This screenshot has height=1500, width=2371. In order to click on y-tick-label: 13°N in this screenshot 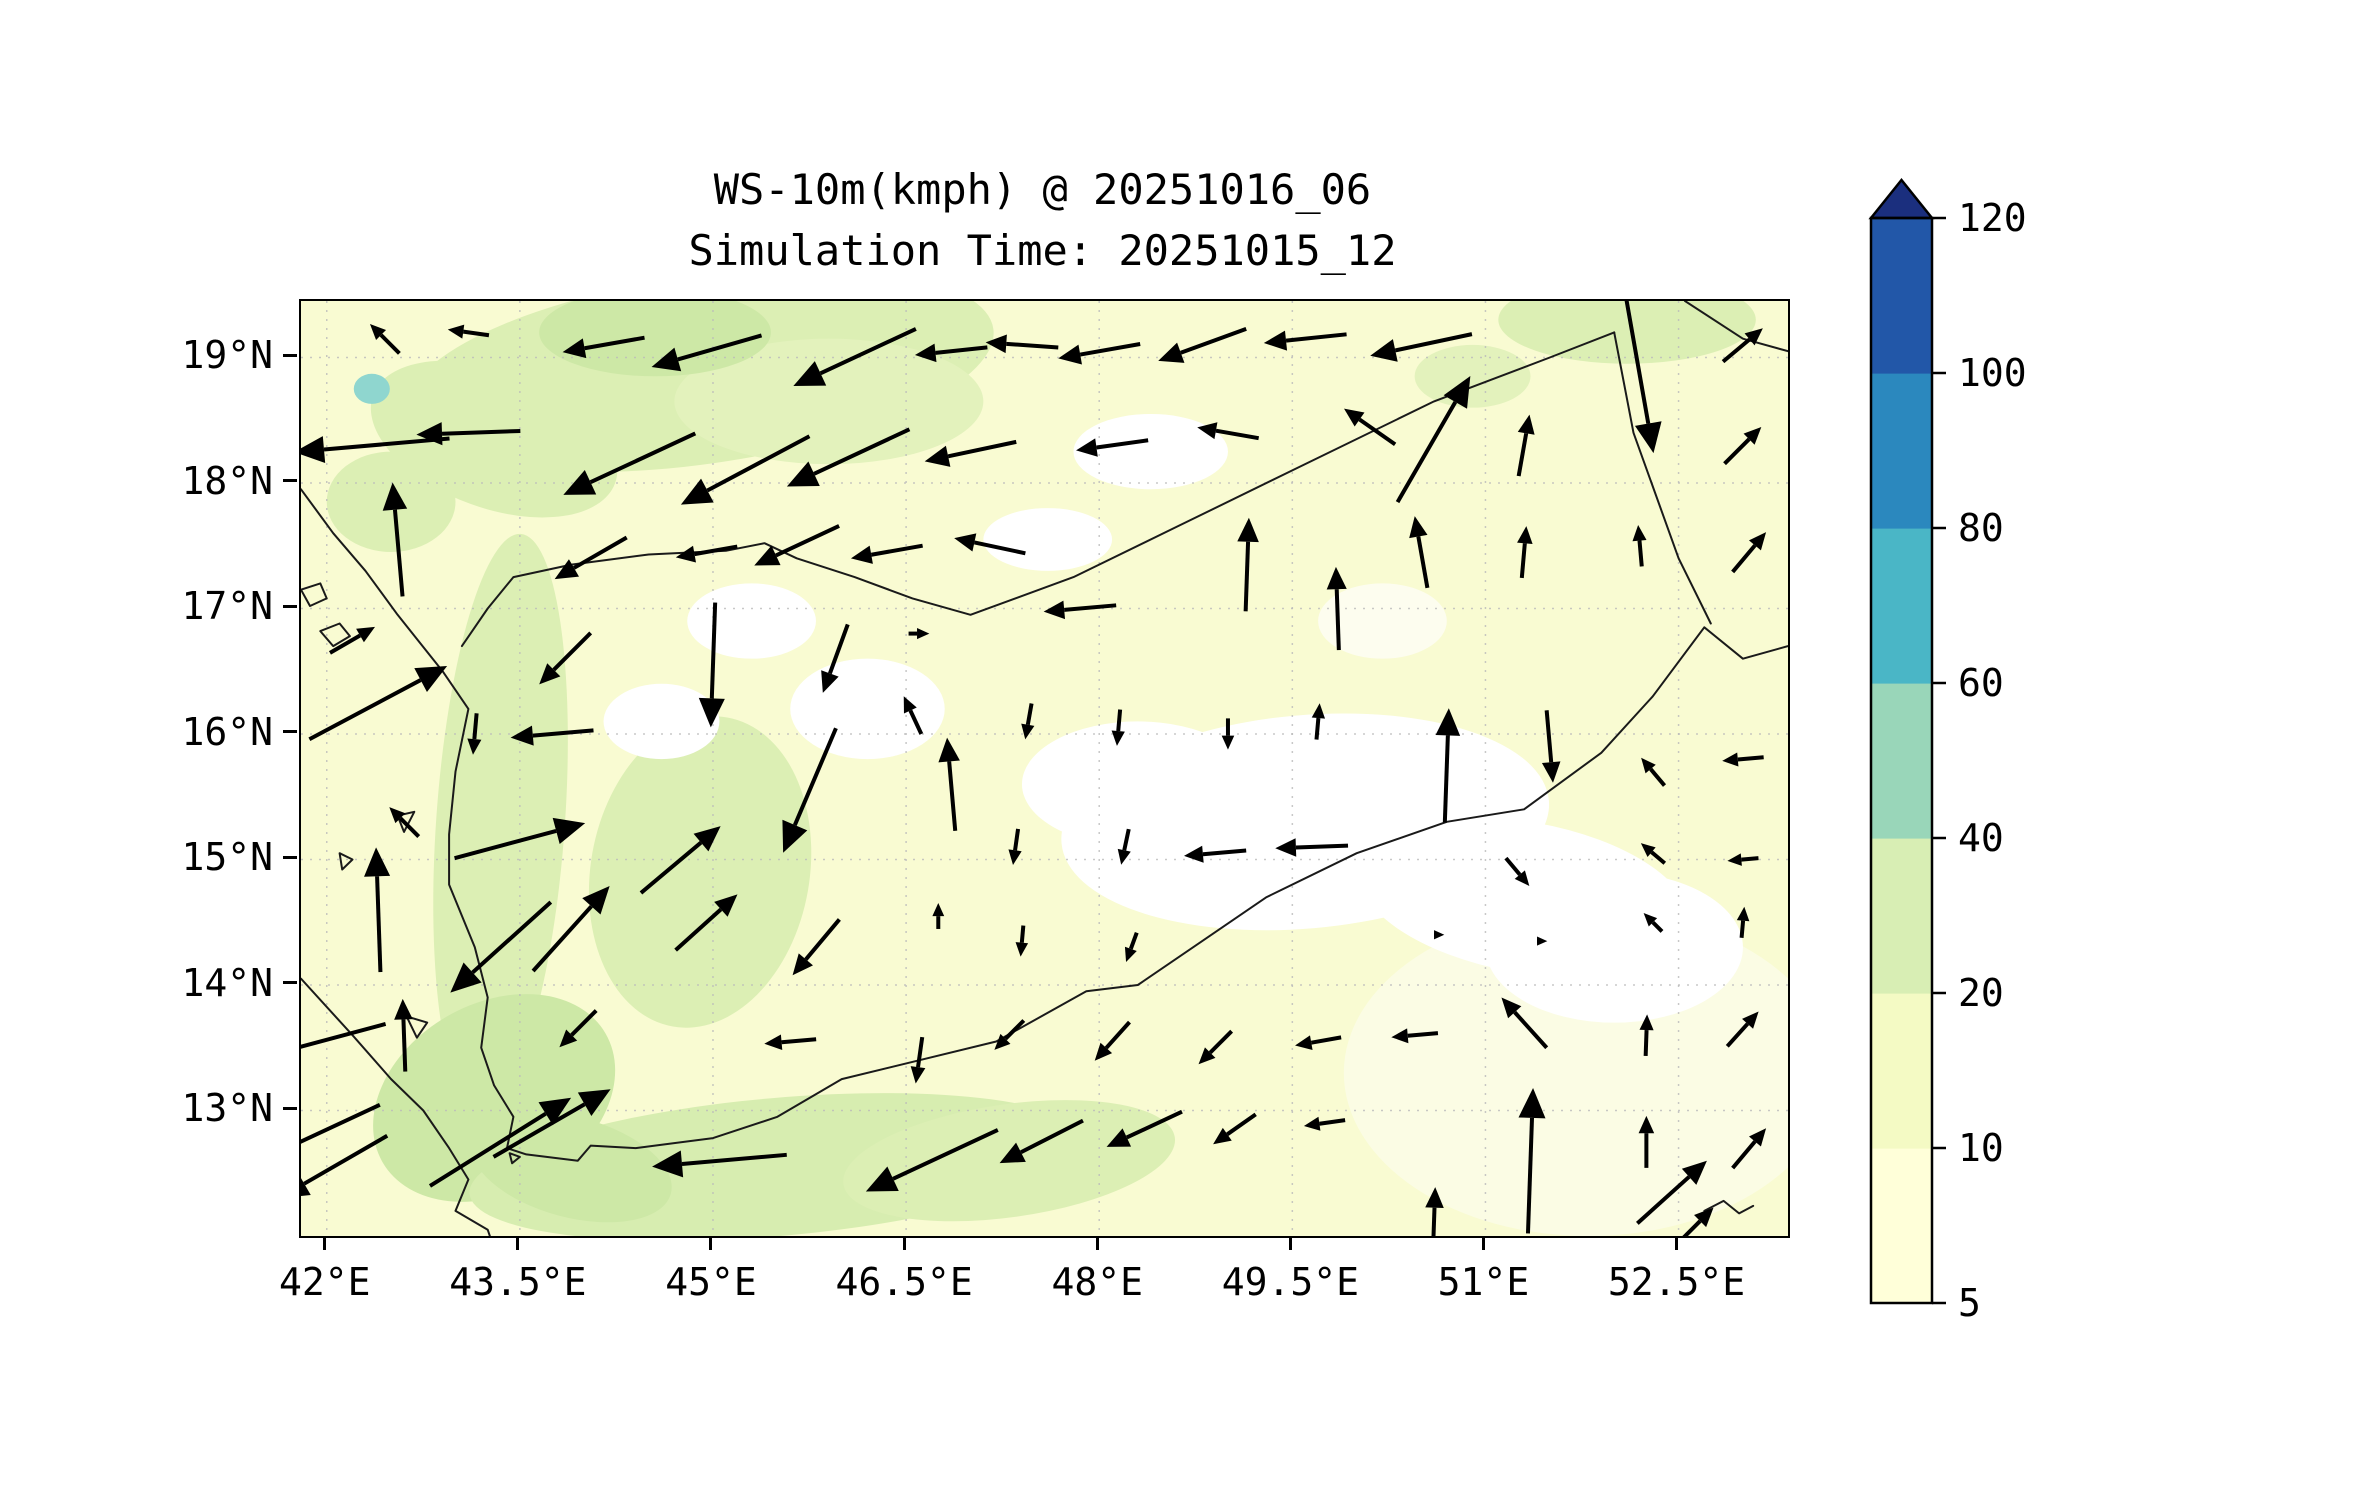, I will do `click(227, 1108)`.